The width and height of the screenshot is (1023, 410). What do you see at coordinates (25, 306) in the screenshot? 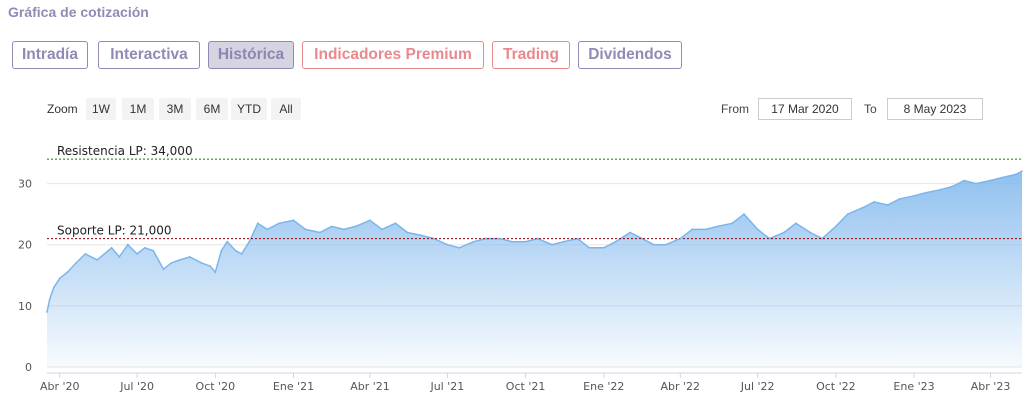
I see `y-tick-label: 10` at bounding box center [25, 306].